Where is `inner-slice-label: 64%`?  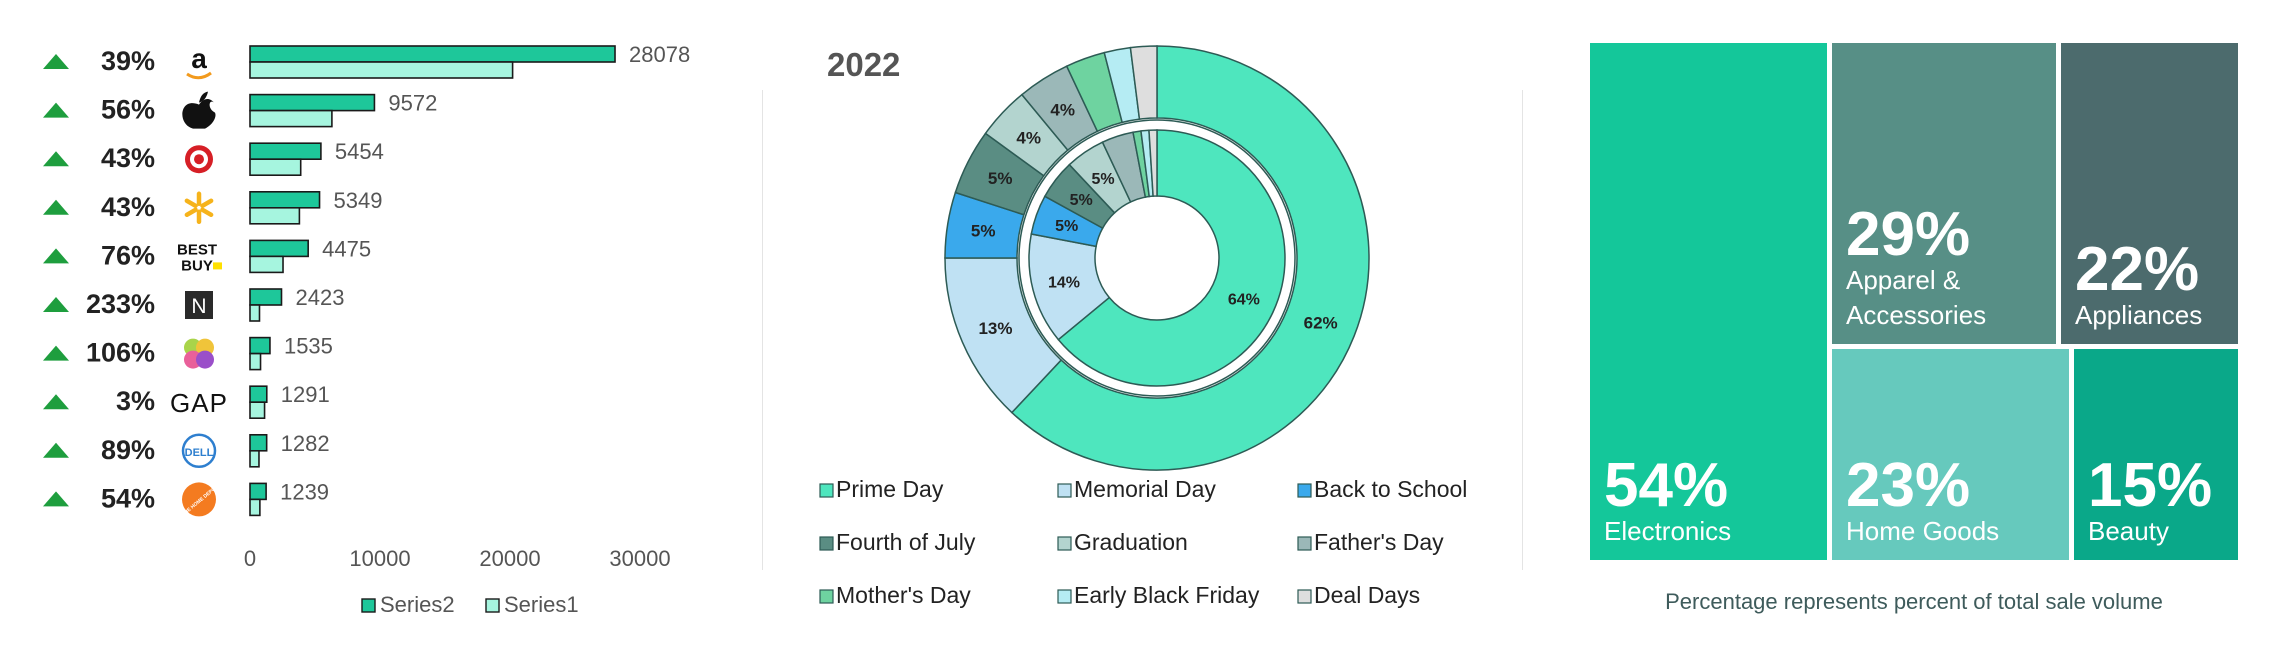
inner-slice-label: 64% is located at coordinates (1244, 299).